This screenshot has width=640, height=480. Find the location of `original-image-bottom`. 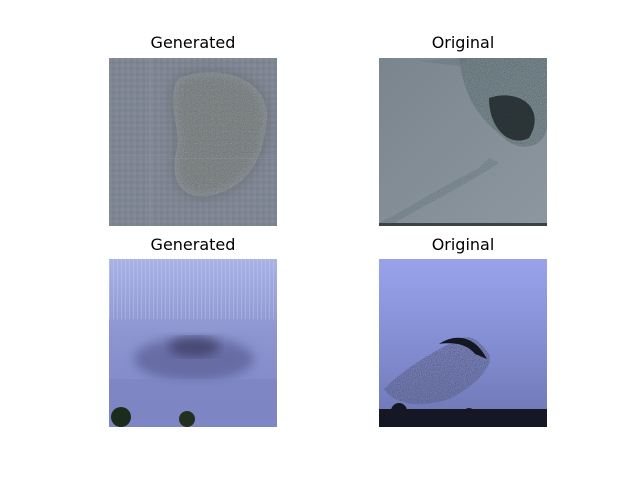

original-image-bottom is located at coordinates (463, 343).